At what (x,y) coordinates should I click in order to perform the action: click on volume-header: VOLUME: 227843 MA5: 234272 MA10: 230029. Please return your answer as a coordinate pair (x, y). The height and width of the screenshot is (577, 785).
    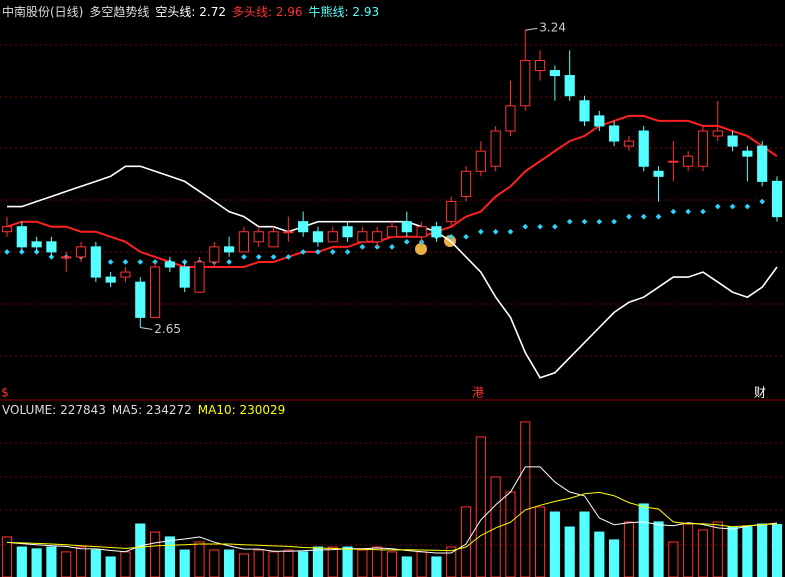
    Looking at the image, I should click on (143, 410).